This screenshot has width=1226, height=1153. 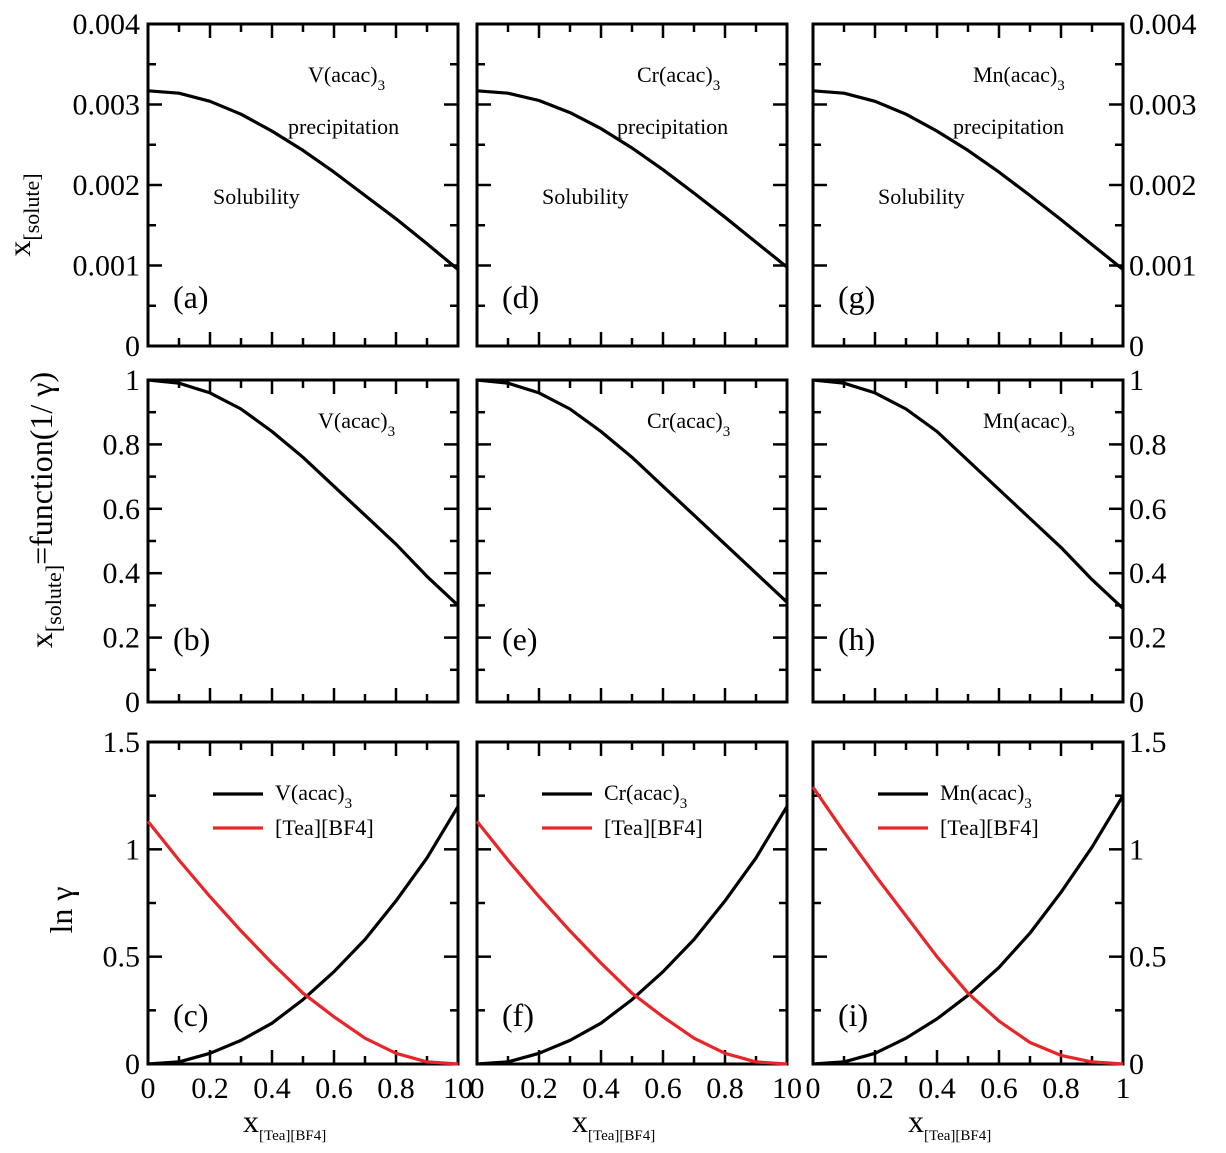 I want to click on panel-letter: (i), so click(x=853, y=1015).